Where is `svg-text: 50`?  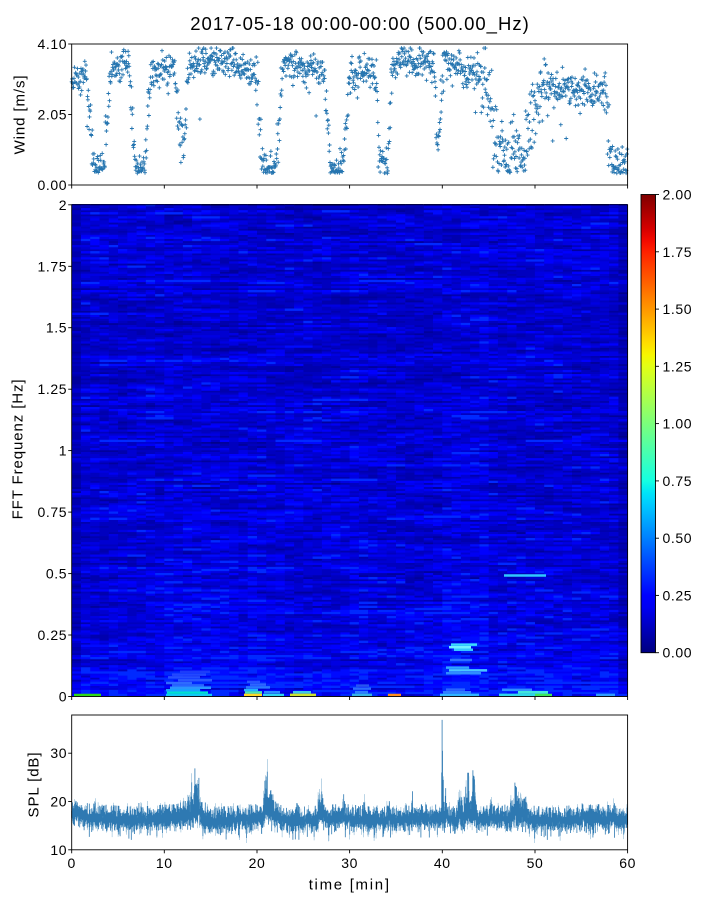
svg-text: 50 is located at coordinates (535, 863).